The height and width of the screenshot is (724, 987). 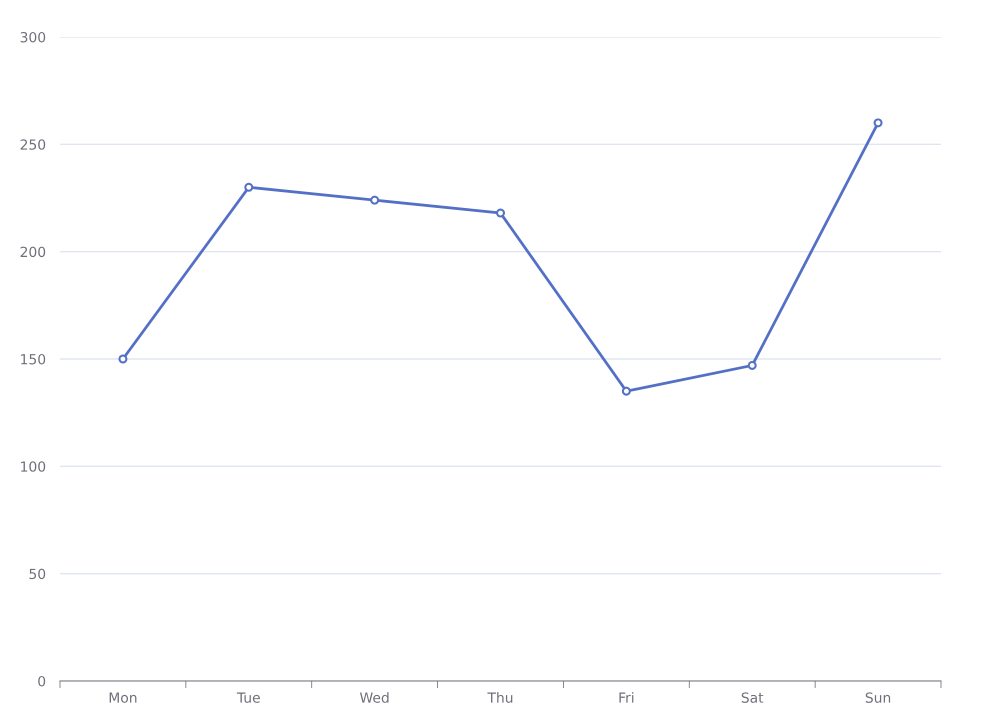 I want to click on x-tick-label: Mon, so click(x=123, y=697).